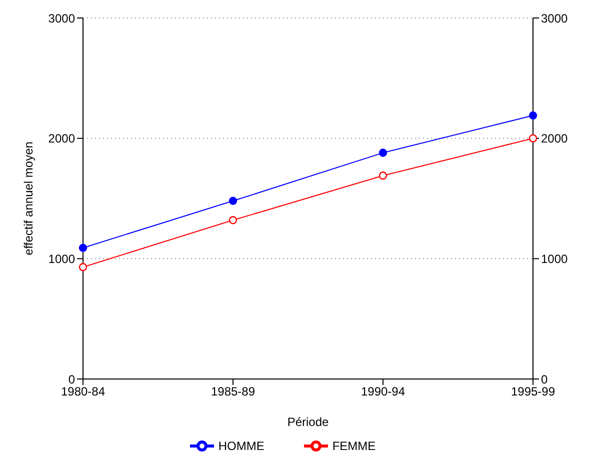  What do you see at coordinates (62, 139) in the screenshot?
I see `y-tick-label: 2000` at bounding box center [62, 139].